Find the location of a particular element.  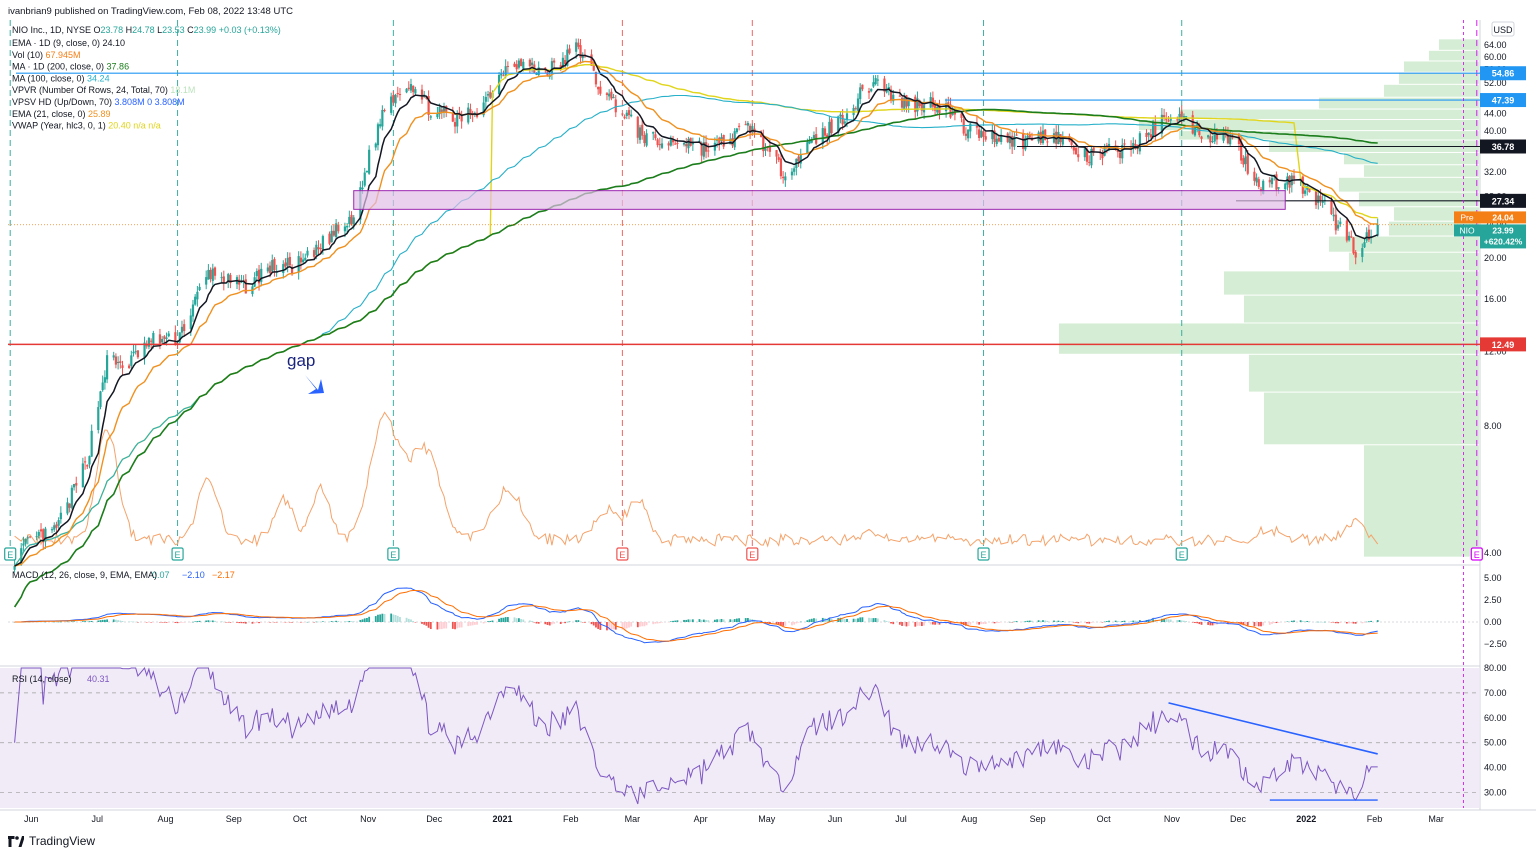

currency-label: USD is located at coordinates (1503, 30).